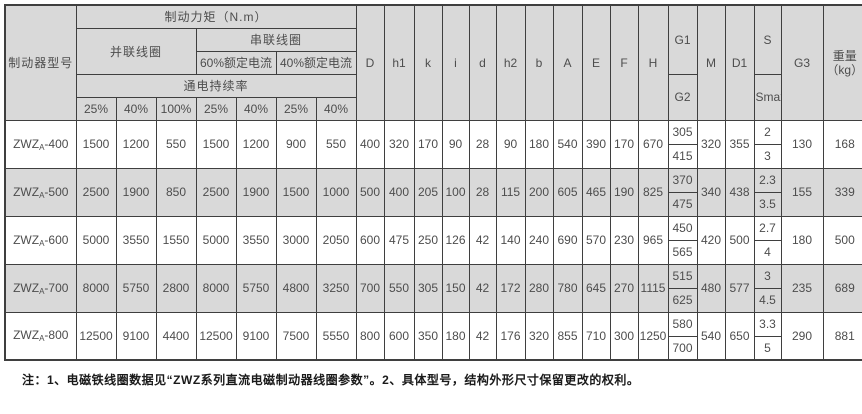  Describe the element at coordinates (136, 51) in the screenshot. I see `parallel-coil-header: 并联线圈` at that location.